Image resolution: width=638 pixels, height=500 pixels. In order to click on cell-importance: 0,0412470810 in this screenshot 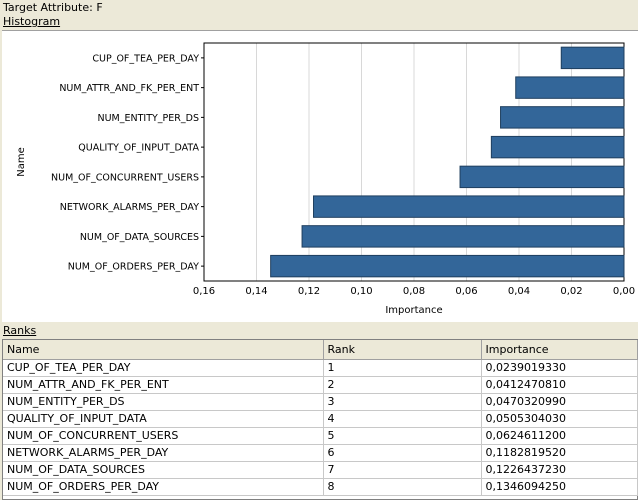, I will do `click(559, 385)`.